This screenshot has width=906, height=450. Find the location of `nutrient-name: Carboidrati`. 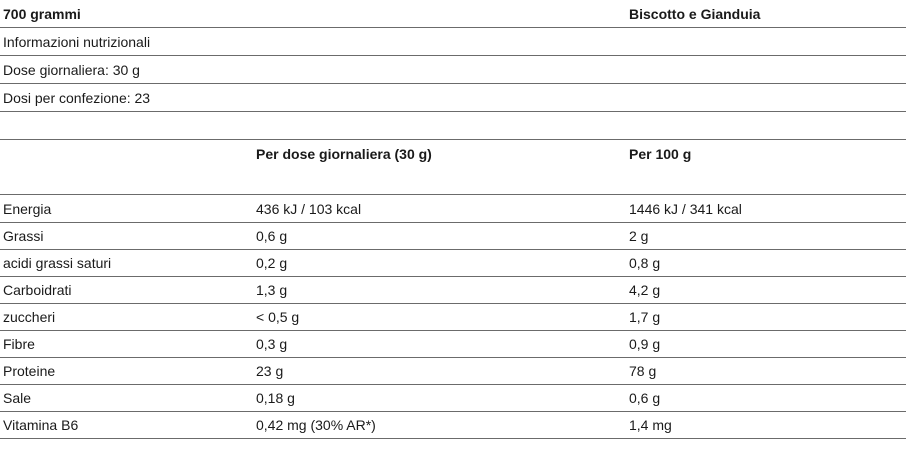

nutrient-name: Carboidrati is located at coordinates (126, 290).